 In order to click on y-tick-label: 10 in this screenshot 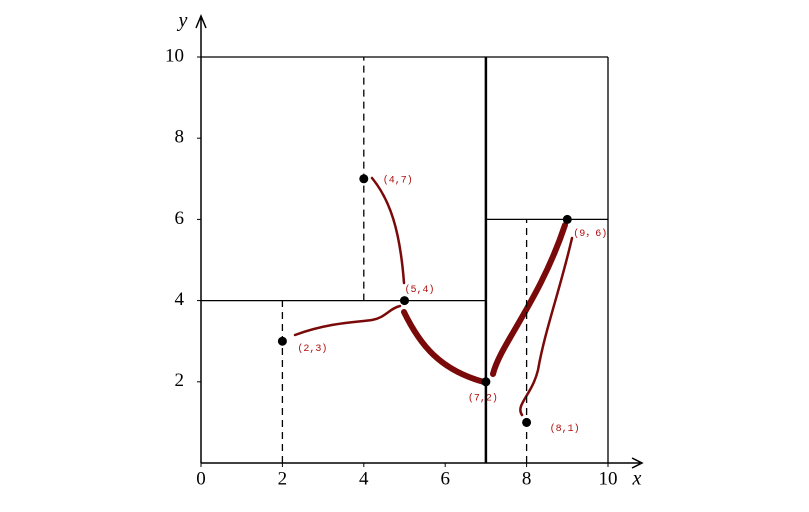, I will do `click(174, 55)`.